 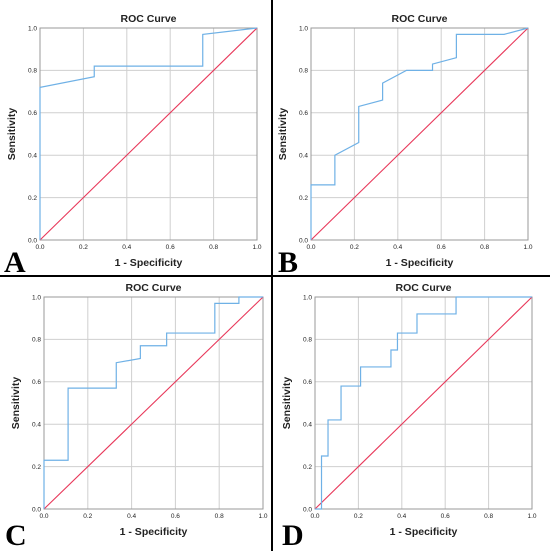 What do you see at coordinates (15, 262) in the screenshot?
I see `panel-letter: A` at bounding box center [15, 262].